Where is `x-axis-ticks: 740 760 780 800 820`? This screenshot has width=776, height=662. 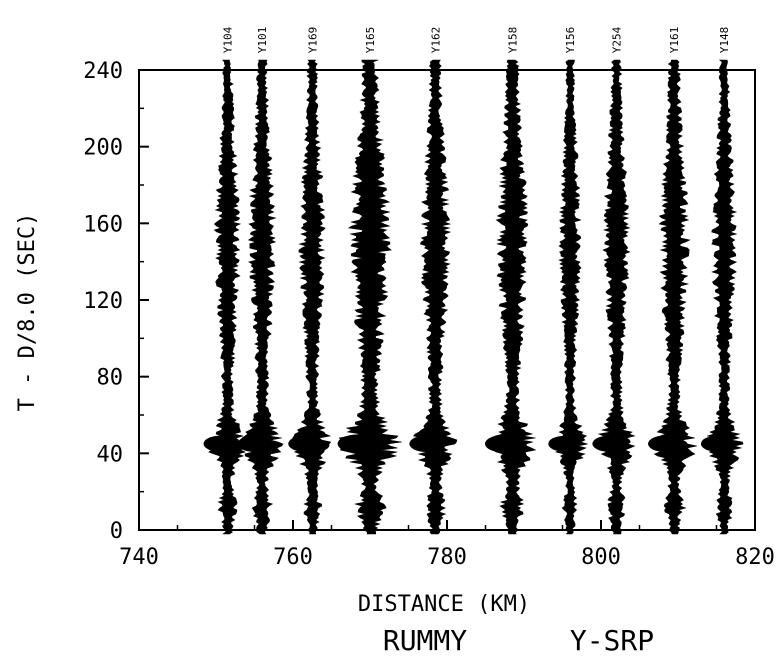
x-axis-ticks: 740 760 780 800 820 is located at coordinates (447, 545).